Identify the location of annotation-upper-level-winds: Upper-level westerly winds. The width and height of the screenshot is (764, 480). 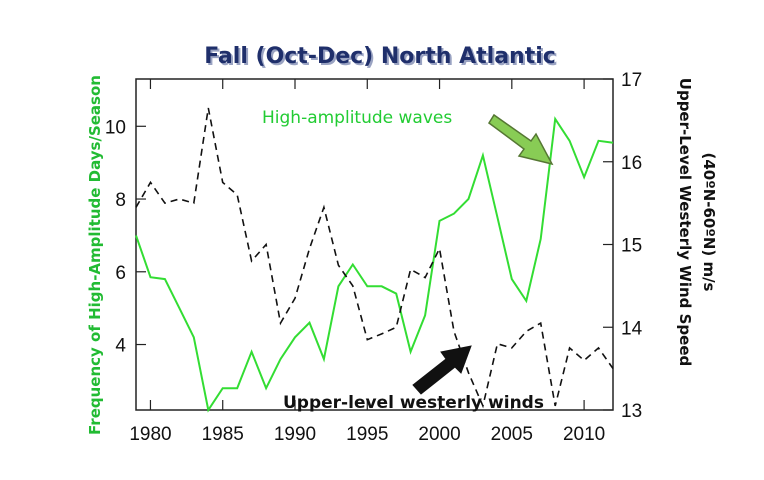
(413, 403).